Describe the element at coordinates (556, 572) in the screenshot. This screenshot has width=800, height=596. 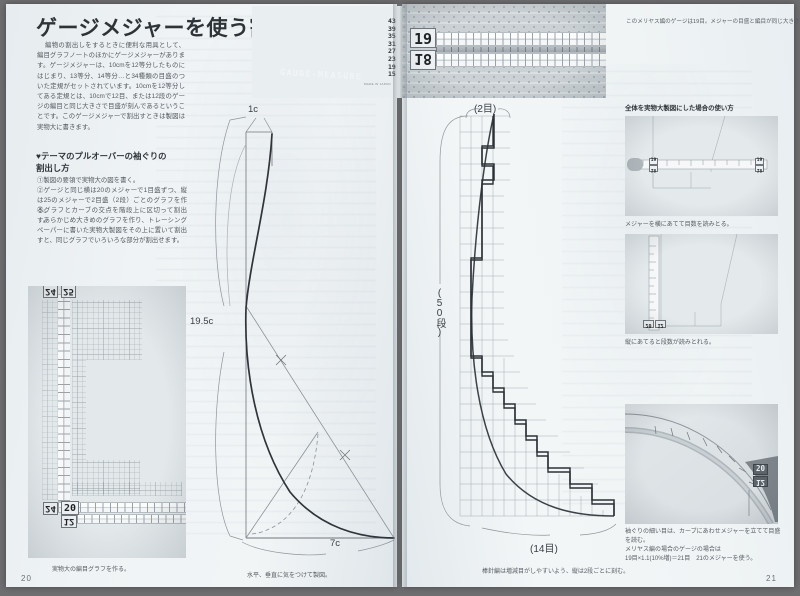
I see `stepped-chart-caption: 棒針編は増減目がしやすいよう、縦は2段ごとに刻む。` at that location.